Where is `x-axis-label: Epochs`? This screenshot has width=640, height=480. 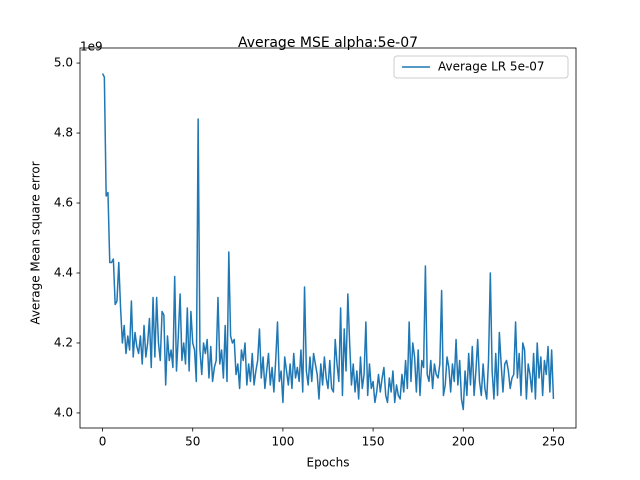
x-axis-label: Epochs is located at coordinates (328, 463).